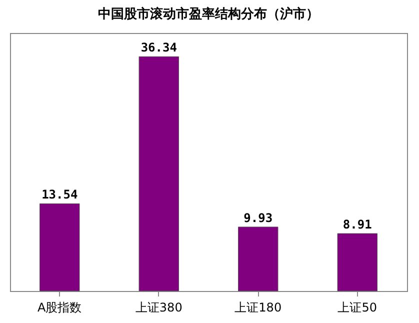  Describe the element at coordinates (208, 14) in the screenshot. I see `chart-title: 中国股市滚动市盈率结构分布（沪市）` at that location.